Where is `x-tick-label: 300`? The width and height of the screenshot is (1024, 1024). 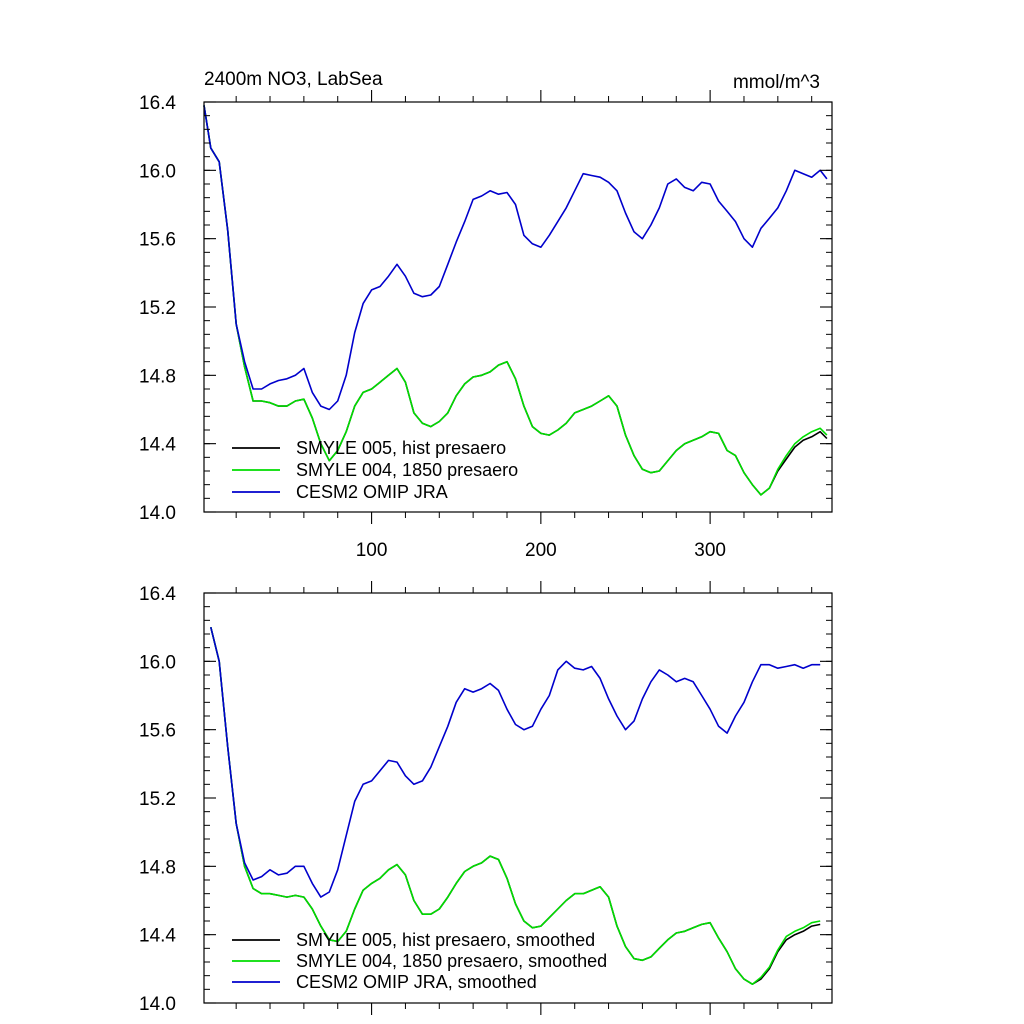 x-tick-label: 300 is located at coordinates (710, 550).